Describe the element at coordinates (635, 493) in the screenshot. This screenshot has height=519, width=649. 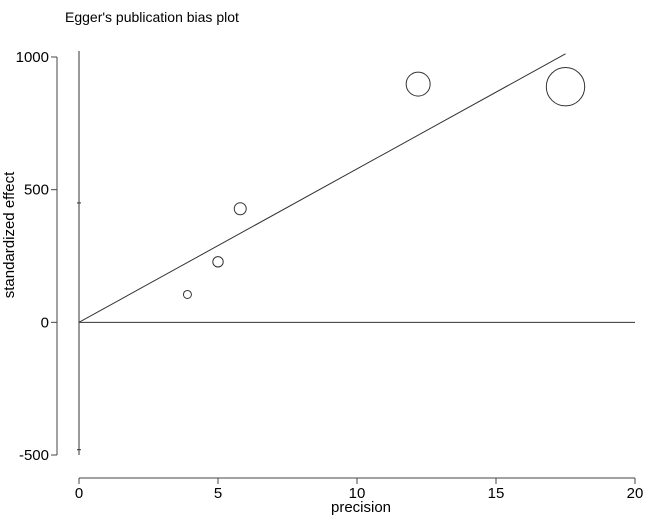
I see `x-tick-label-20: 20` at that location.